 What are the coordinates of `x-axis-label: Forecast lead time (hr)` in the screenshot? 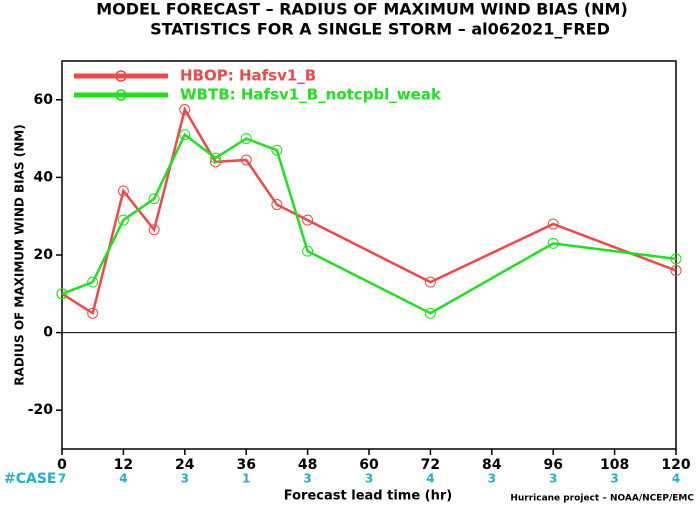 It's located at (368, 496).